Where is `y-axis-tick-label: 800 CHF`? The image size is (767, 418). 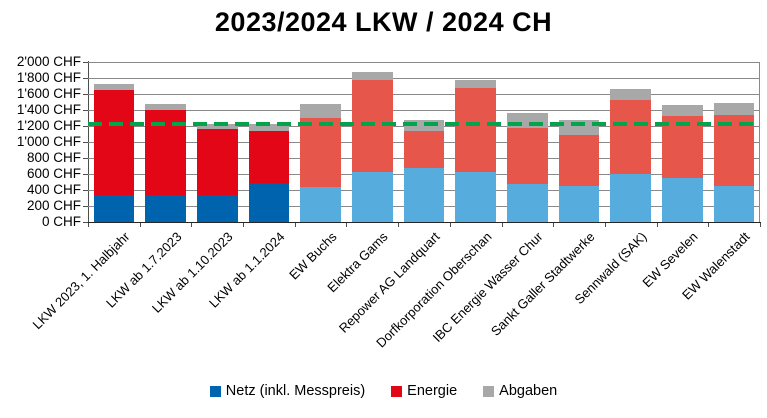 y-axis-tick-label: 800 CHF is located at coordinates (53, 157).